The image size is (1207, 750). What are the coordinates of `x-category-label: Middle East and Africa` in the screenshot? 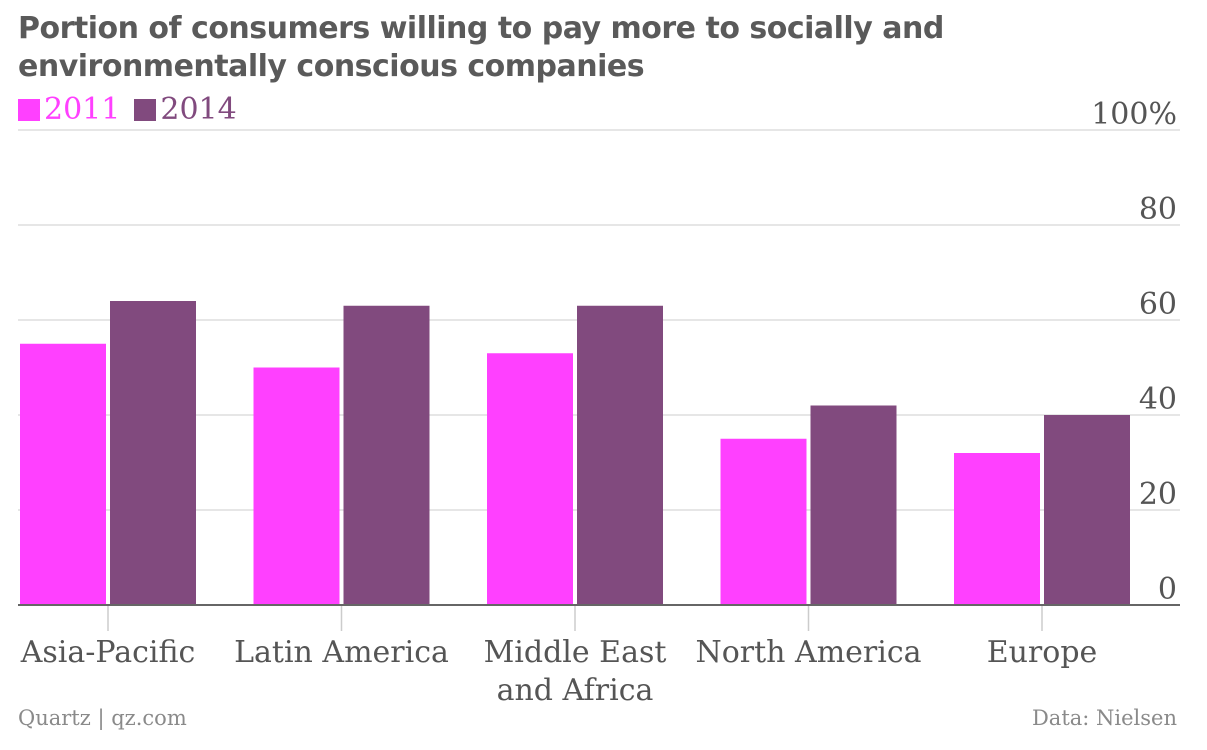 It's located at (575, 671).